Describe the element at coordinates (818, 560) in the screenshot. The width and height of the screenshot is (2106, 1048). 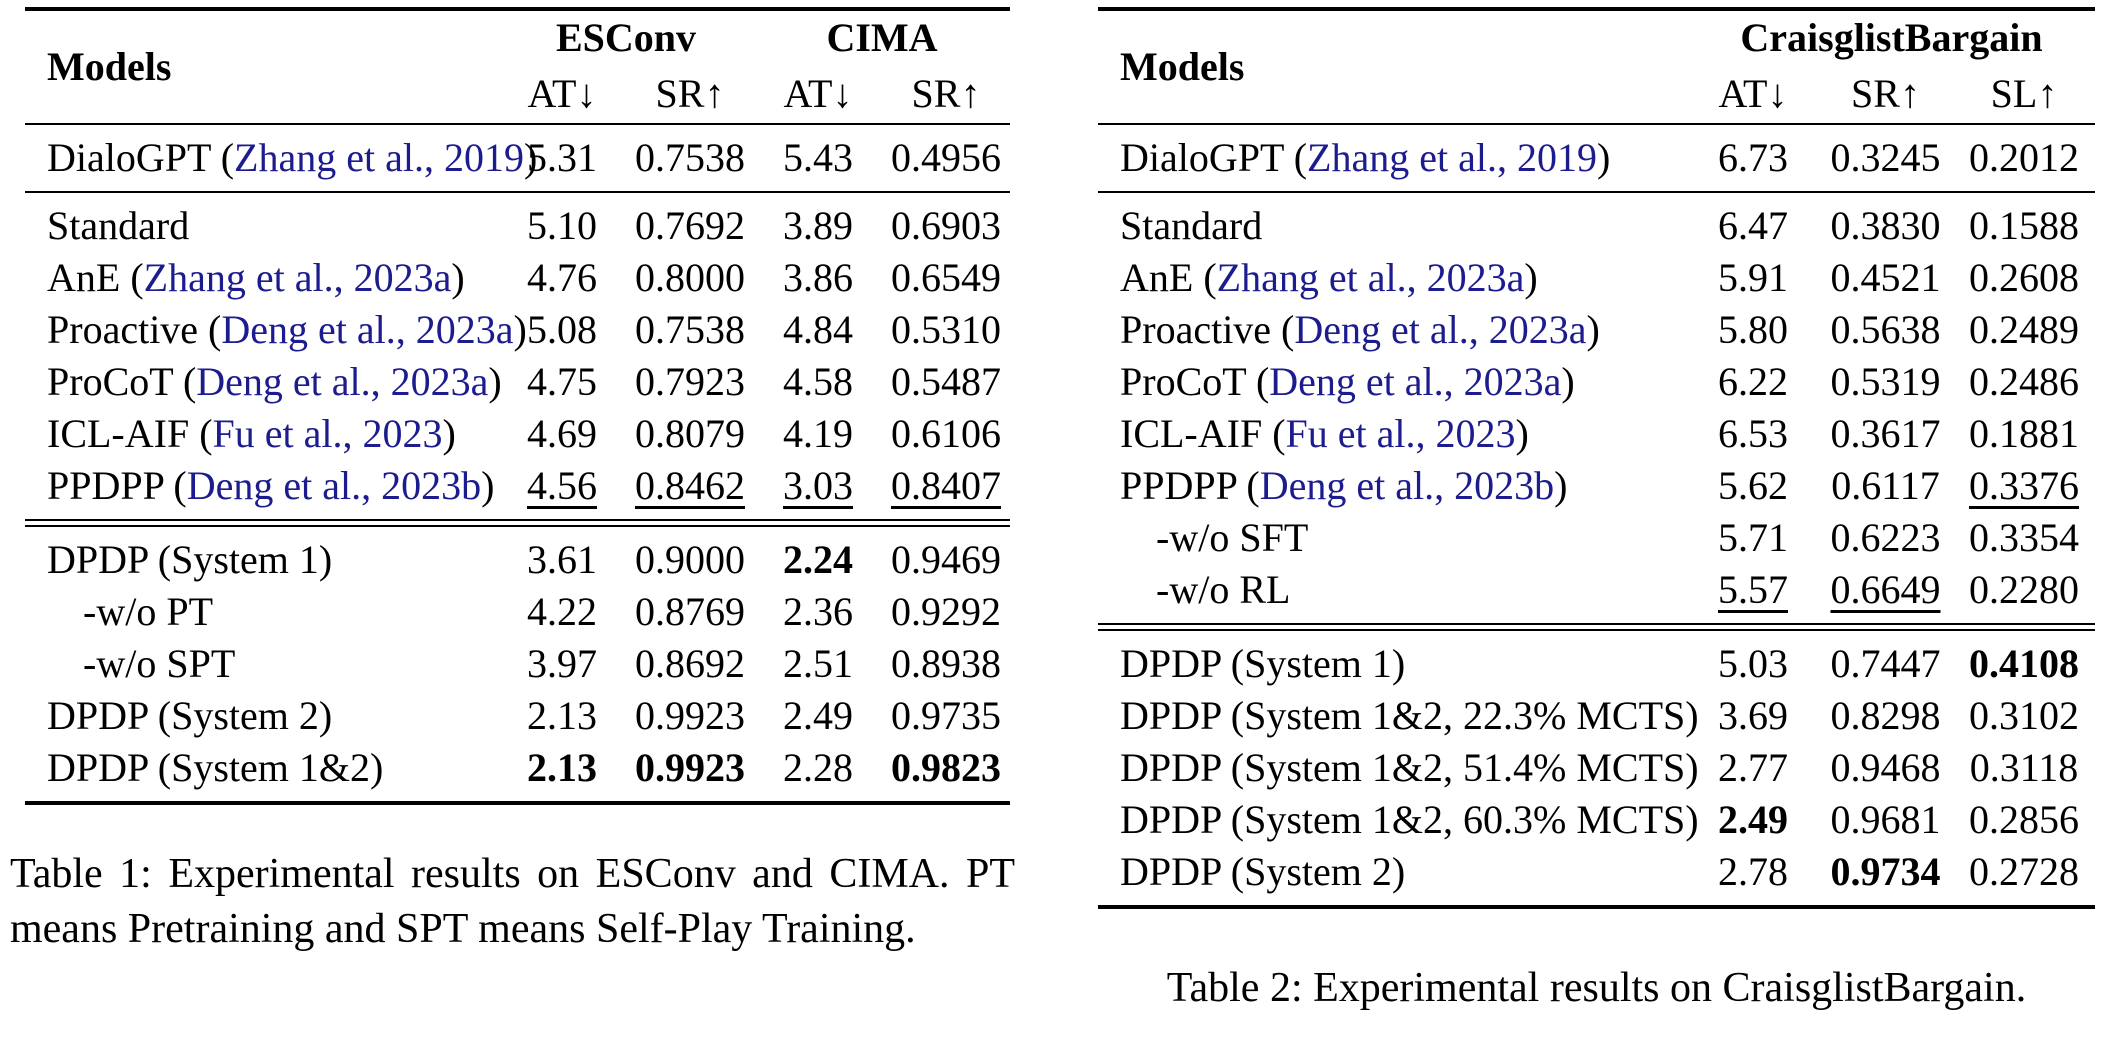
I see `metric-value: 2.24` at that location.